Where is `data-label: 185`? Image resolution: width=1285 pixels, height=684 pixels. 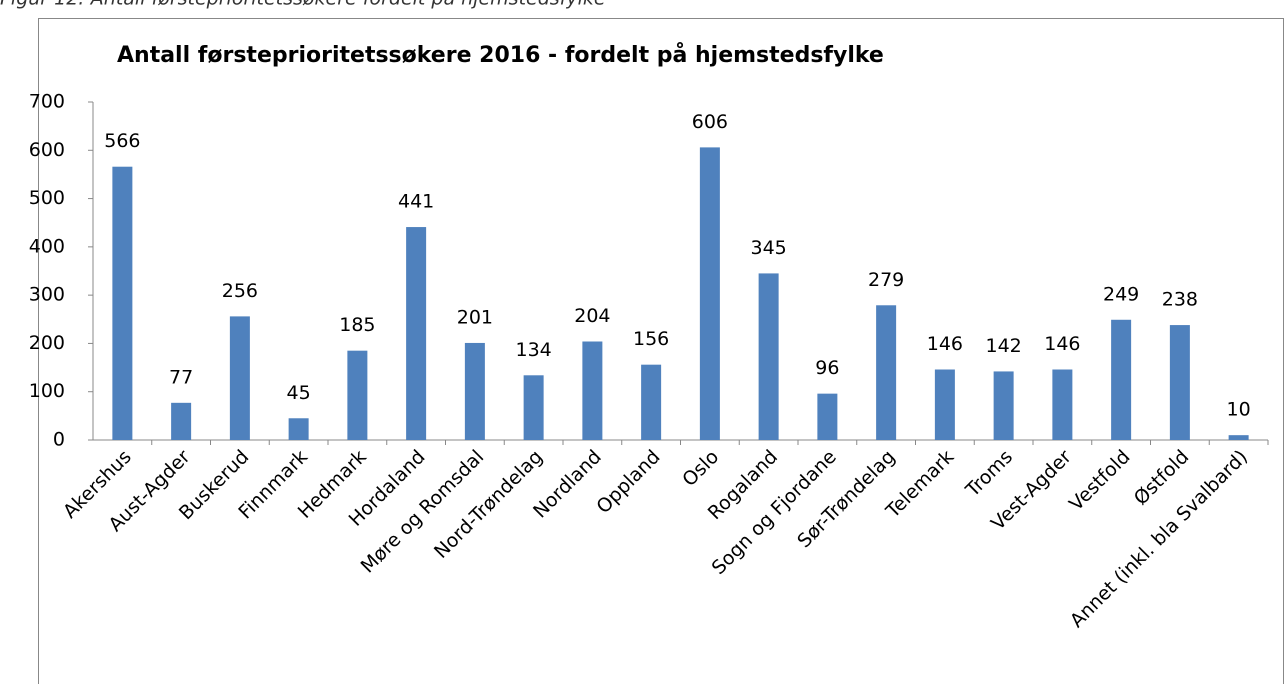 data-label: 185 is located at coordinates (357, 325).